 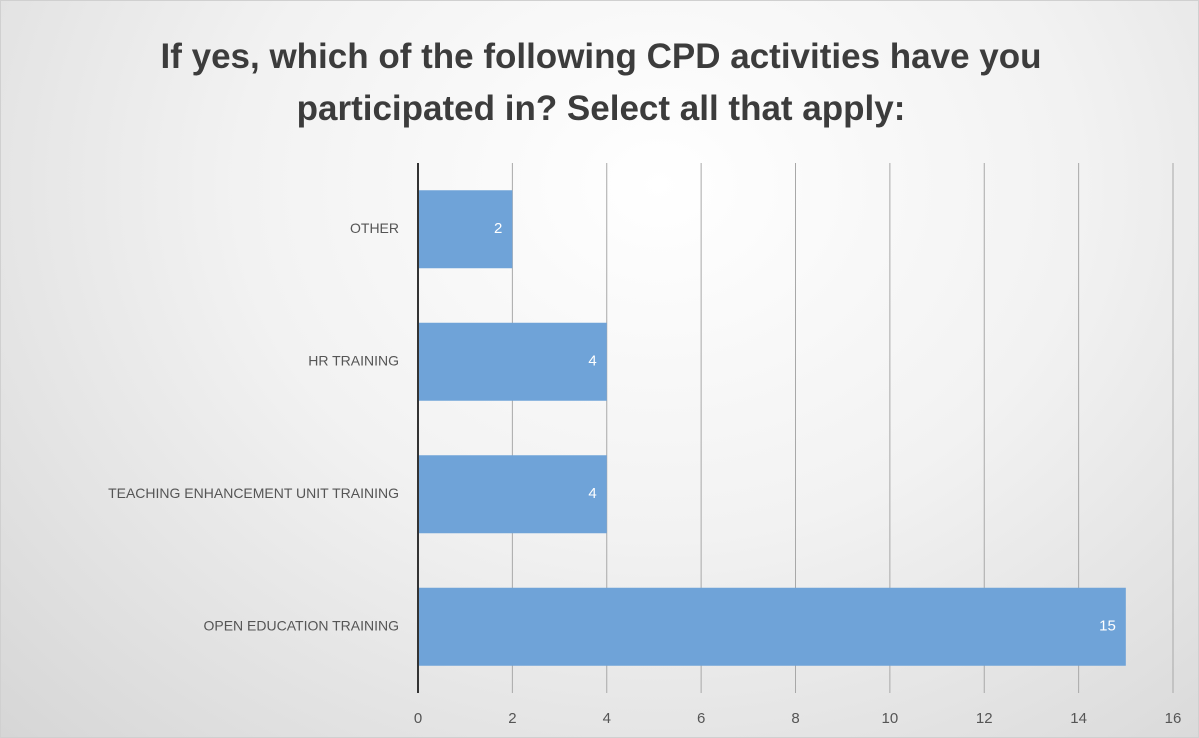 What do you see at coordinates (795, 718) in the screenshot?
I see `x-tick-label: 8` at bounding box center [795, 718].